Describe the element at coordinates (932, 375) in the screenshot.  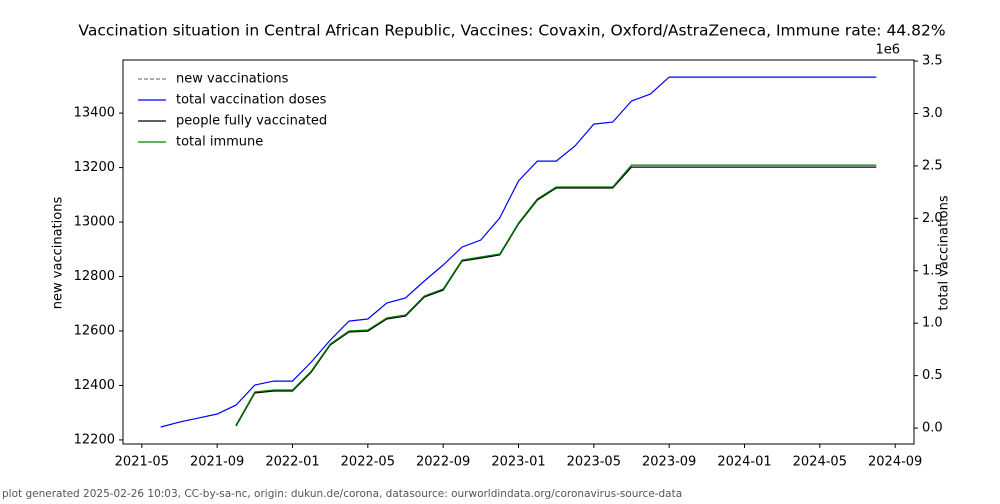
I see `y2-tick-label: 0.5` at that location.